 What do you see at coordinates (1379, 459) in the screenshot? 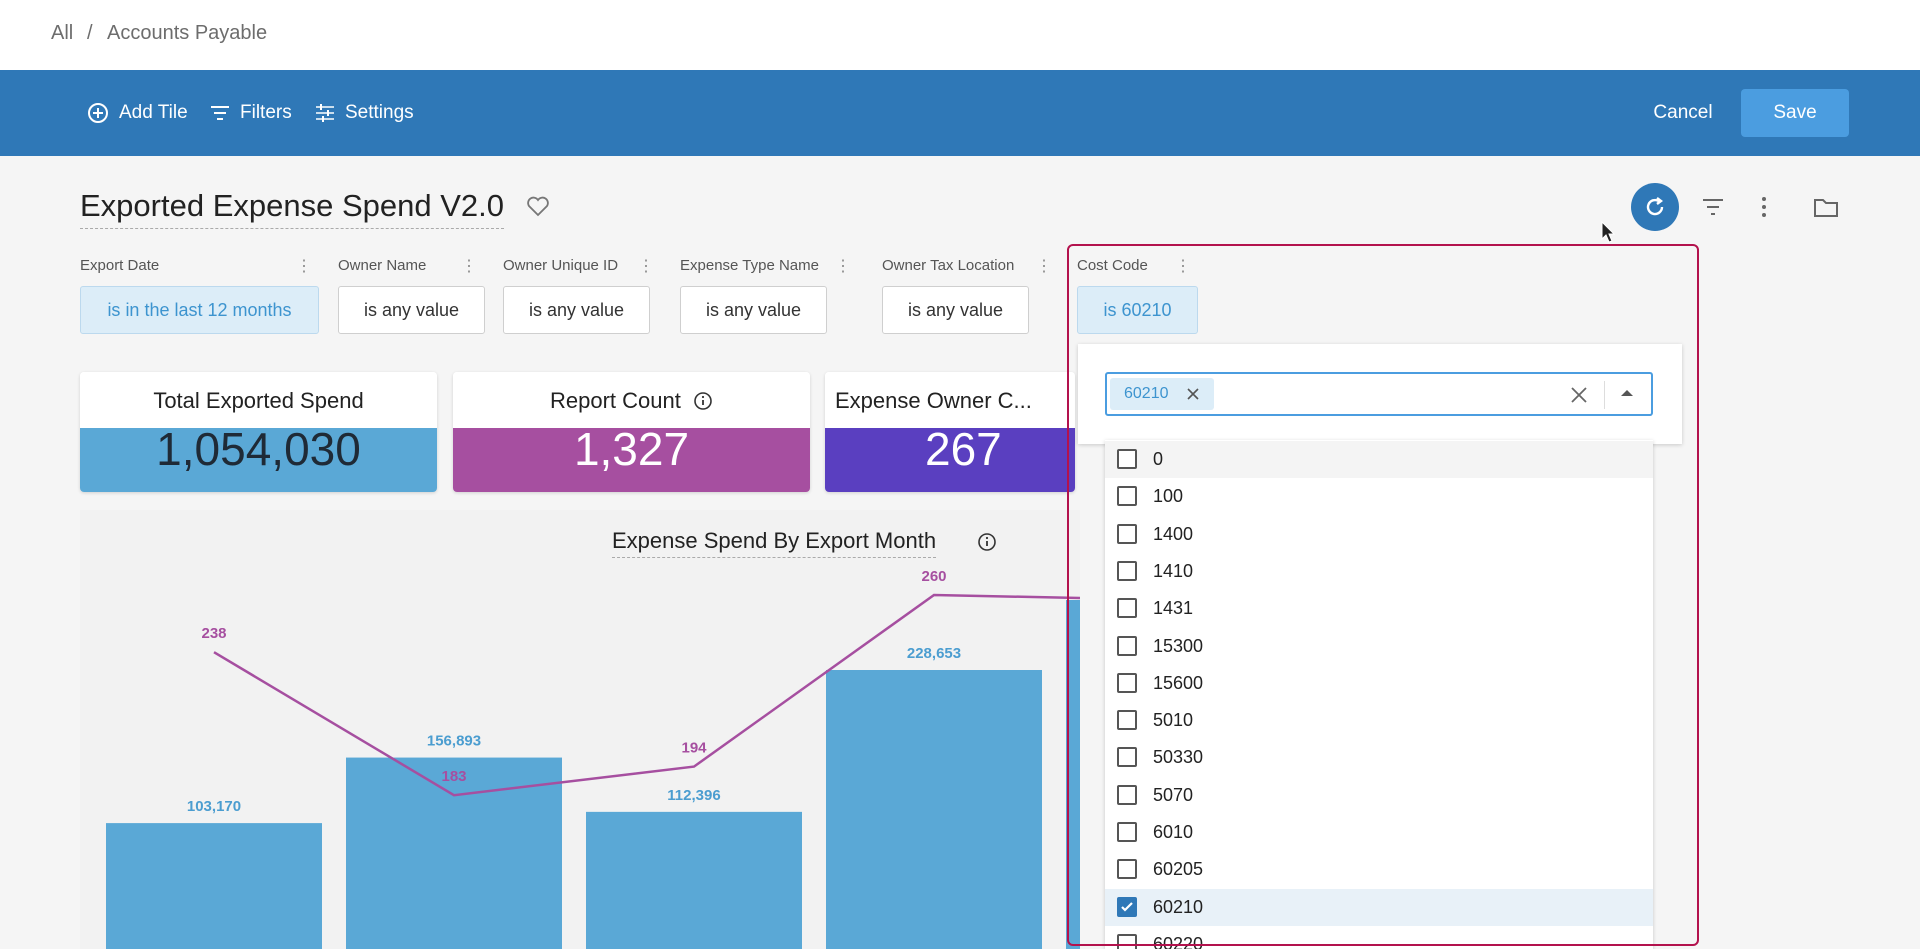
I see `cost-code-option: 0` at bounding box center [1379, 459].